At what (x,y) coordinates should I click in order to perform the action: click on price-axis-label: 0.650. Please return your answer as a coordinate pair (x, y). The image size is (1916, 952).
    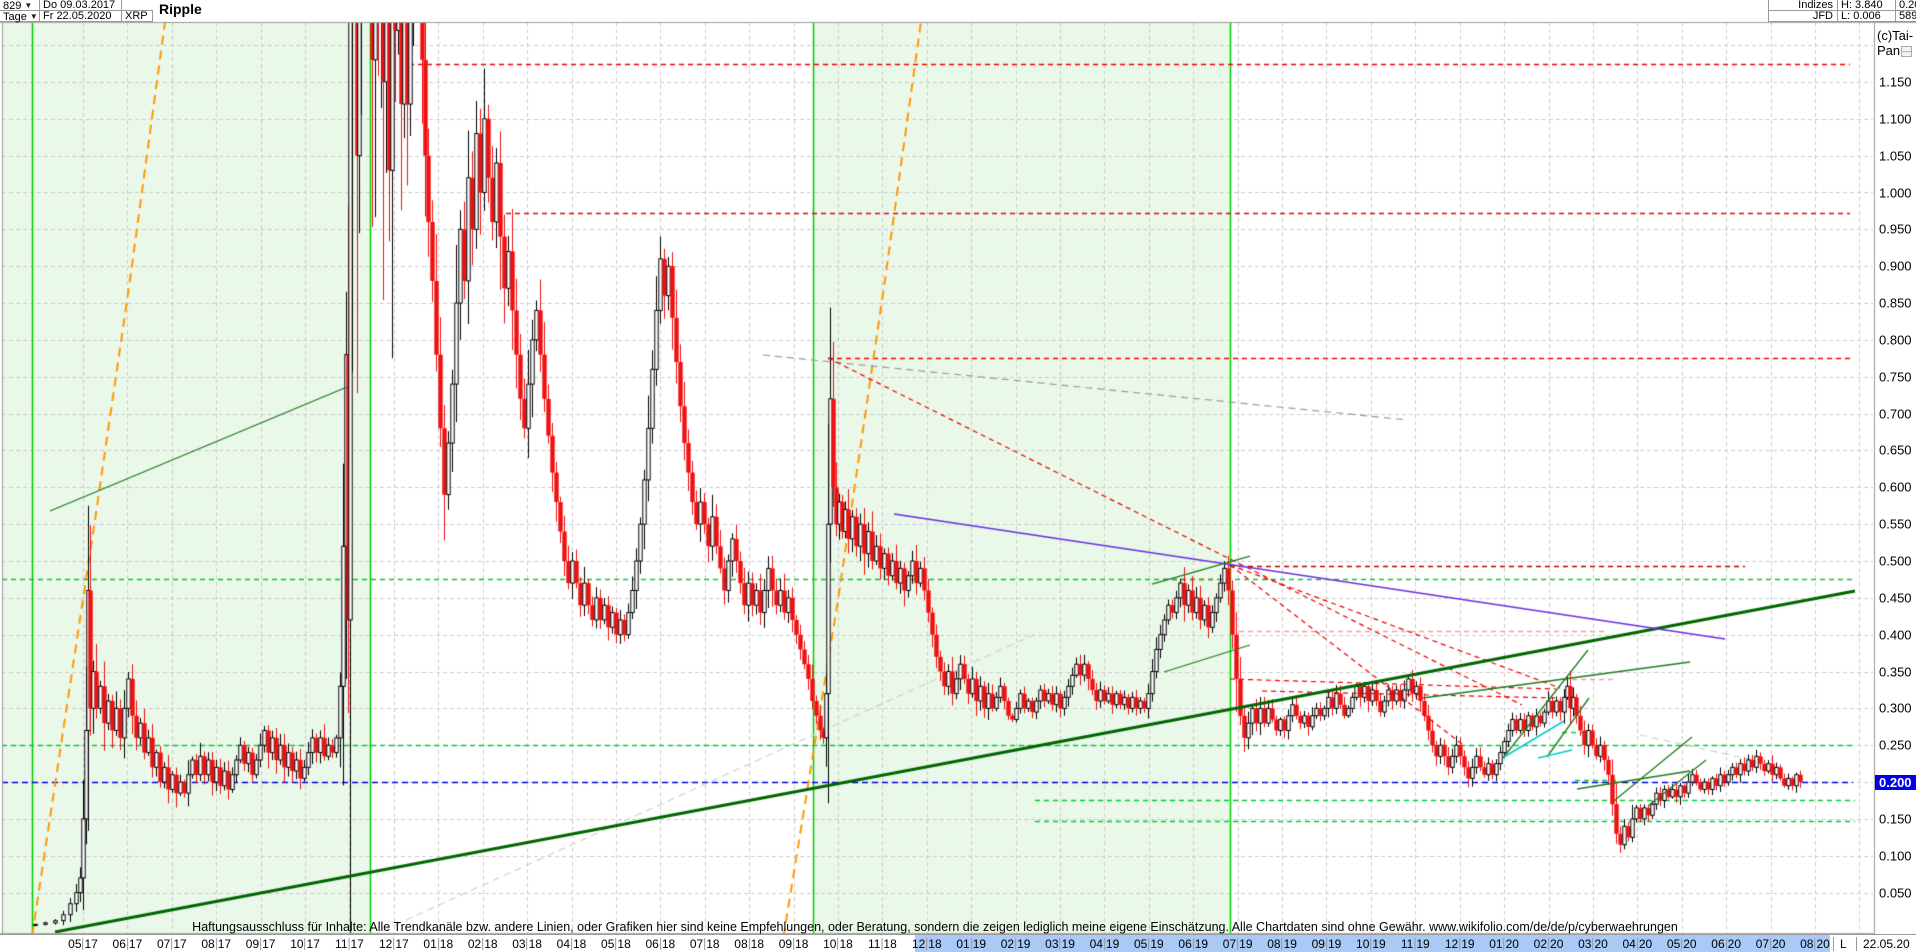
    Looking at the image, I should click on (1895, 450).